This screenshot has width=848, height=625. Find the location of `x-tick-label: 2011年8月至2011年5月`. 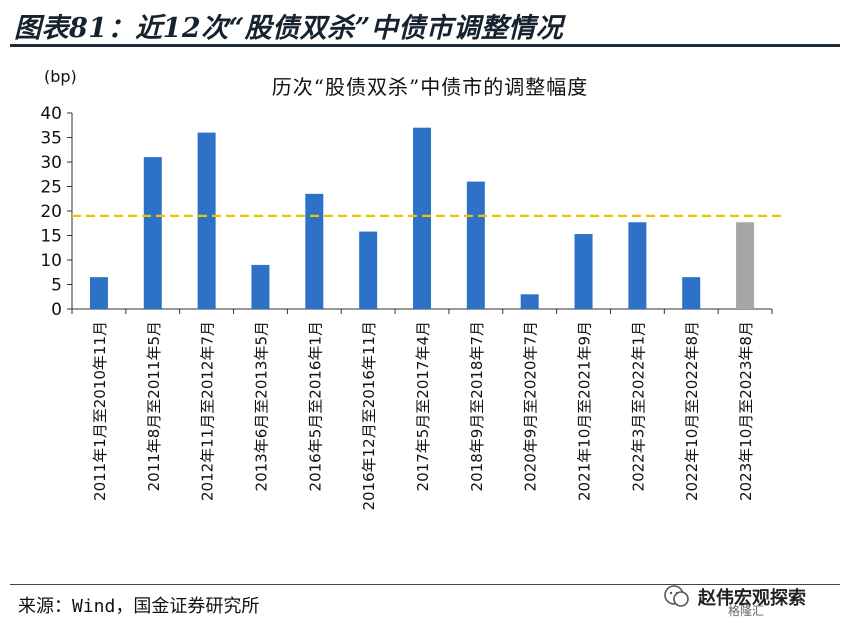

x-tick-label: 2011年8月至2011年5月 is located at coordinates (154, 406).